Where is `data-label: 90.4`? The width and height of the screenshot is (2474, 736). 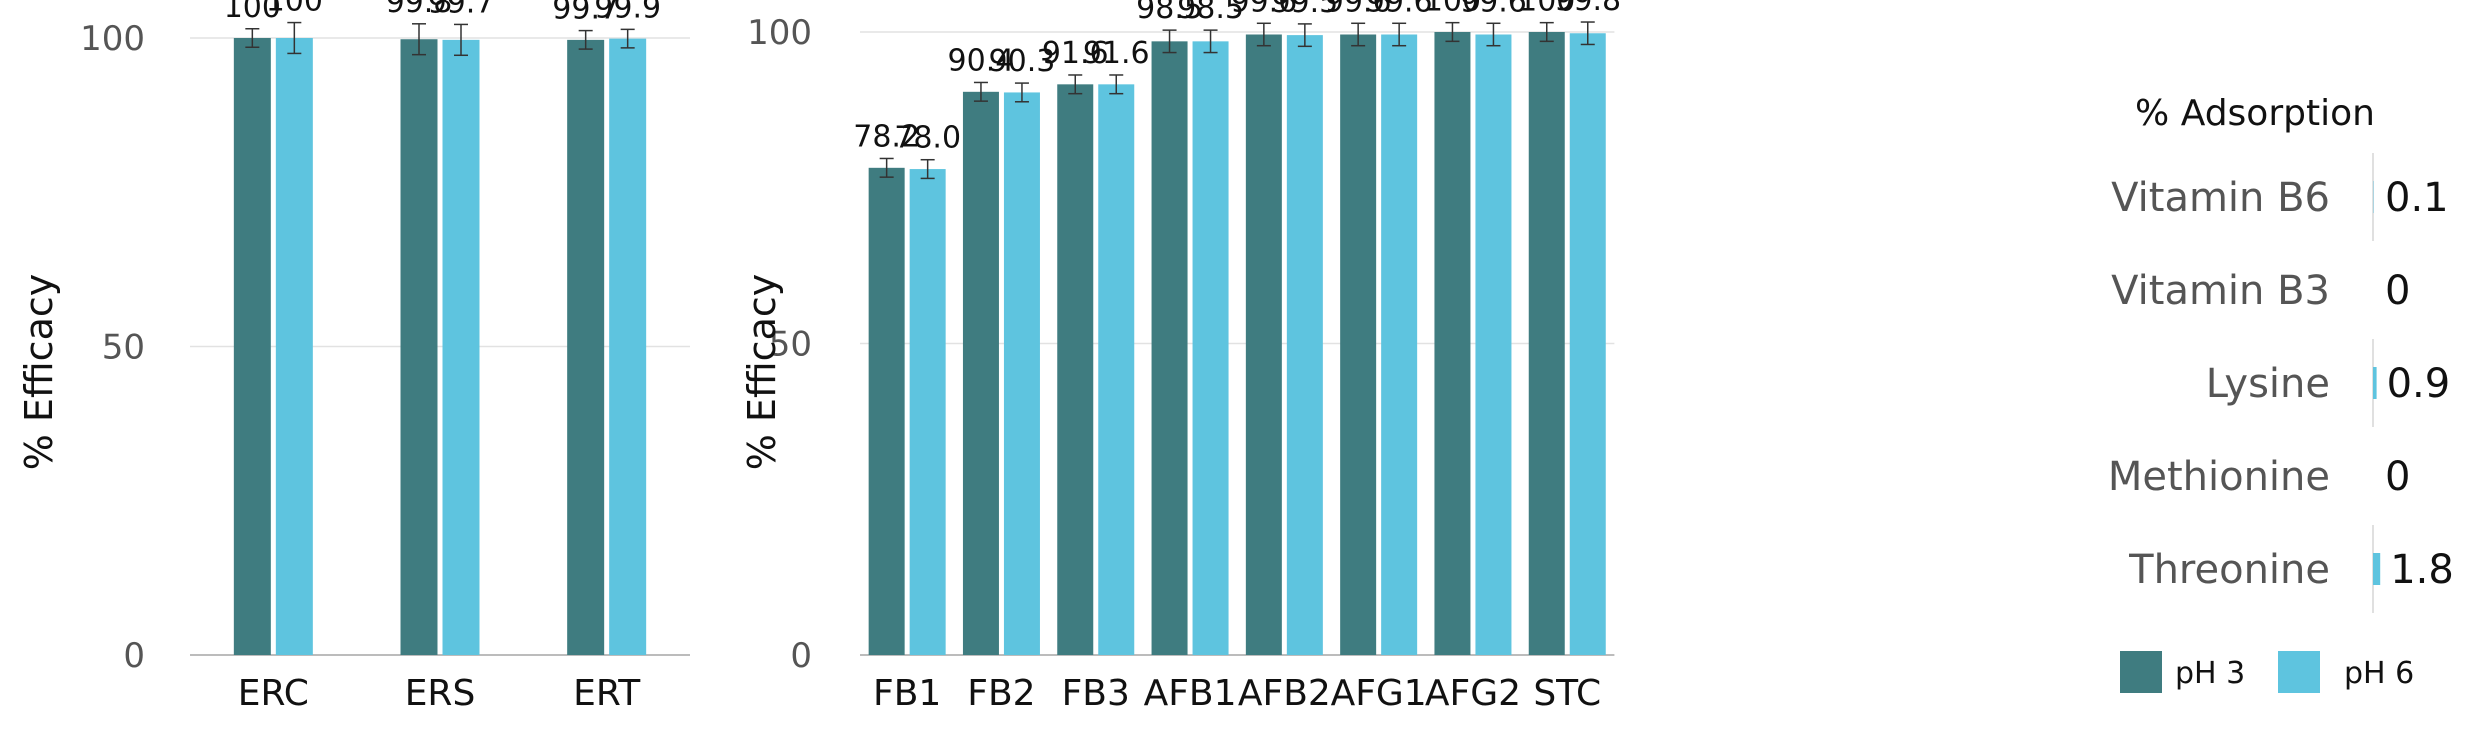 data-label: 90.4 is located at coordinates (981, 60).